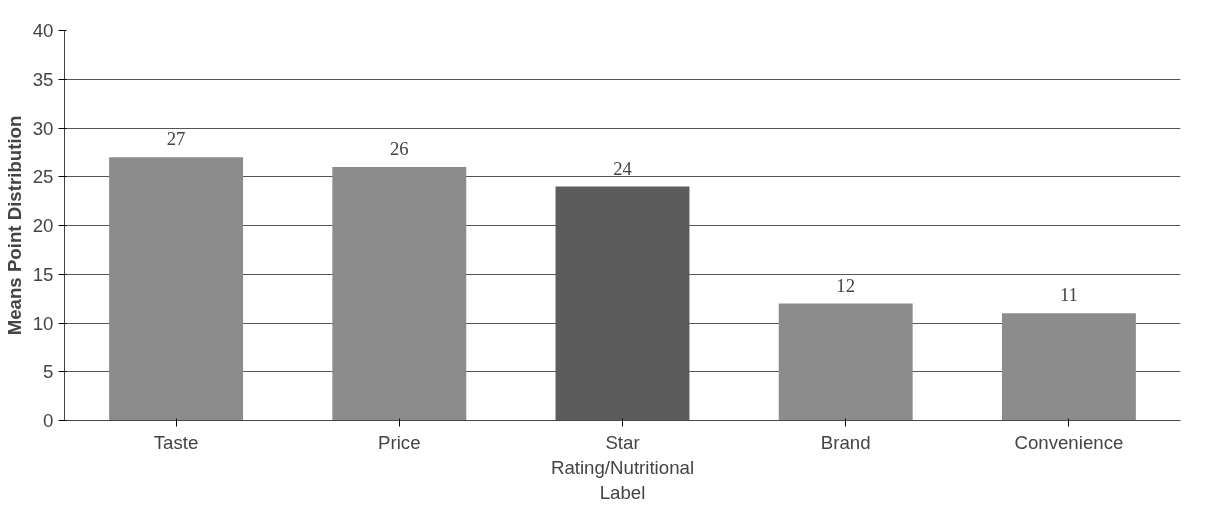  What do you see at coordinates (623, 168) in the screenshot?
I see `data-label: 24` at bounding box center [623, 168].